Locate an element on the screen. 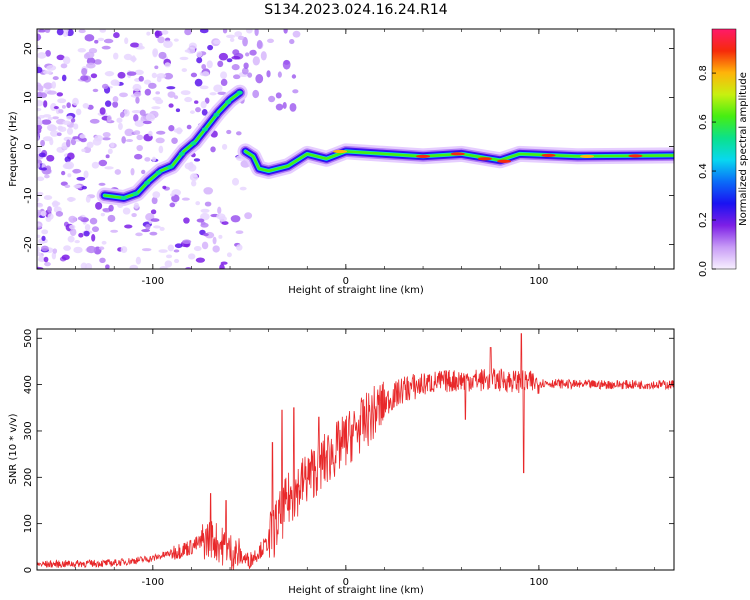  snr-x-tick-label: -100 is located at coordinates (152, 582).